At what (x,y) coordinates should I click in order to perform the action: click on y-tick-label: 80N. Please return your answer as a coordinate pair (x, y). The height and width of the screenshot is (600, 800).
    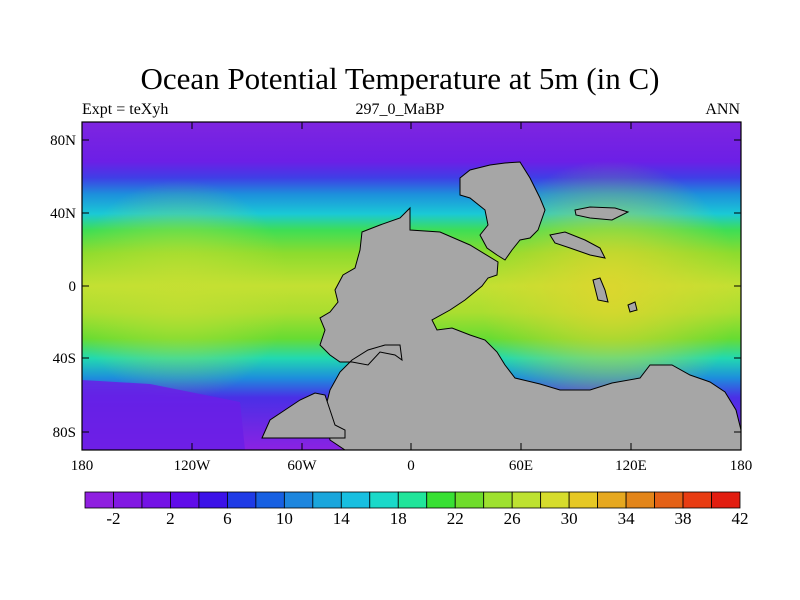
    Looking at the image, I should click on (63, 141).